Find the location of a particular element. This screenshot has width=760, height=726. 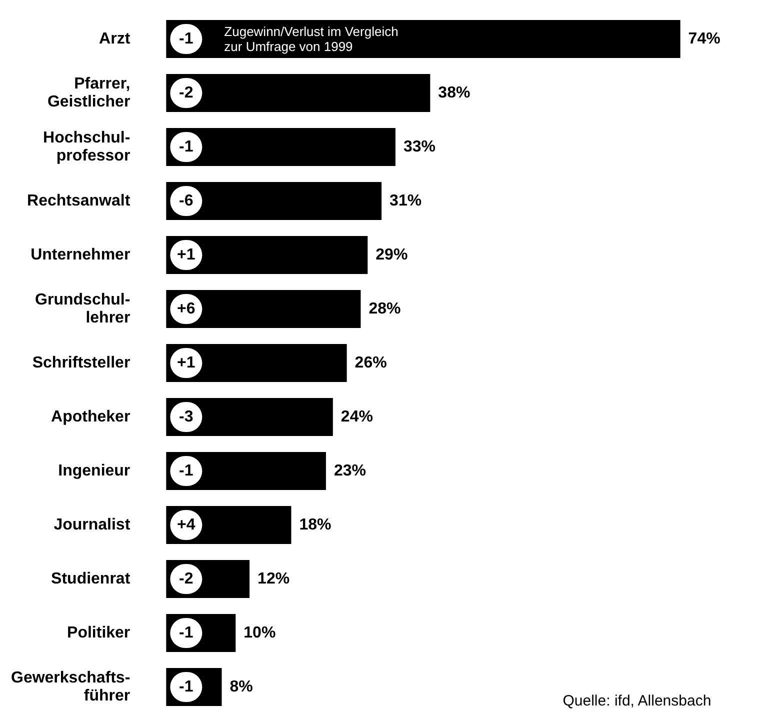

data-label: 28% is located at coordinates (384, 309).